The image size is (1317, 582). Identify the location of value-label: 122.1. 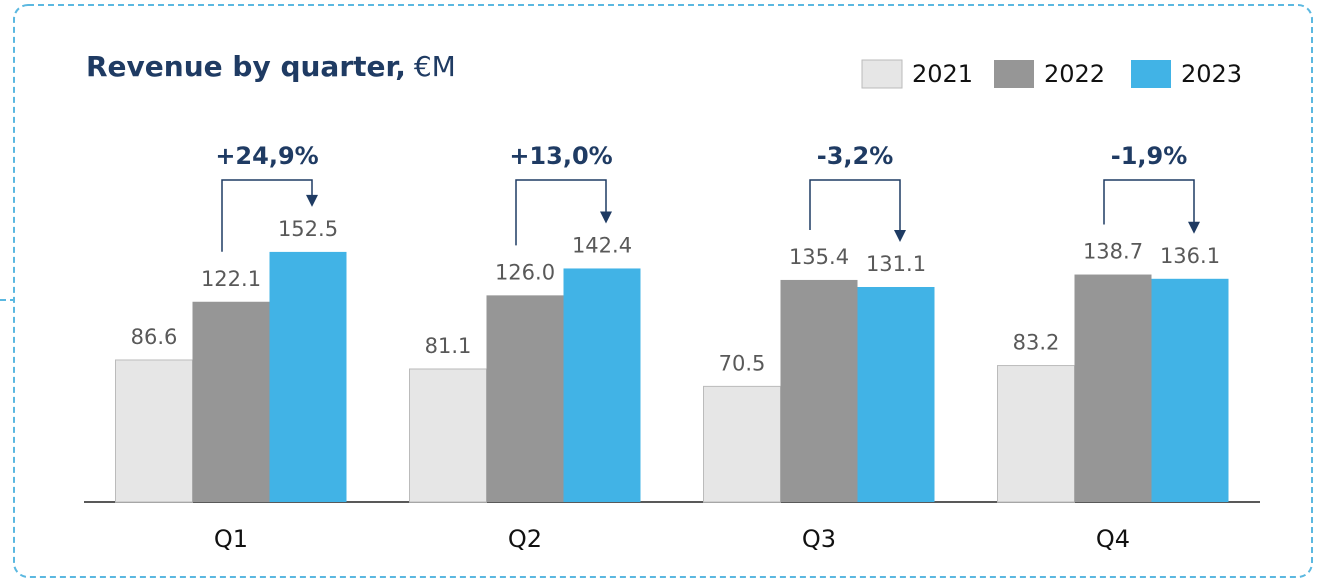
(231, 279).